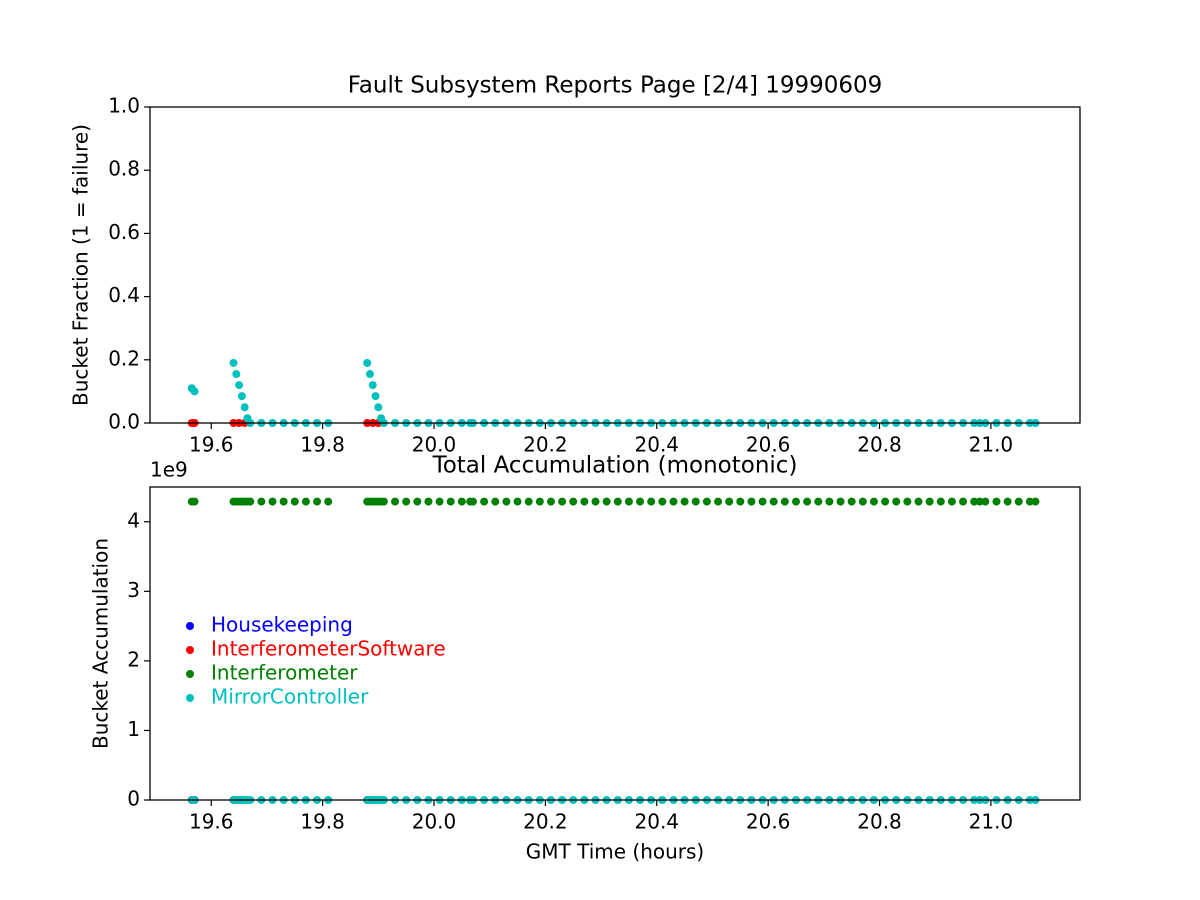 The image size is (1200, 900). Describe the element at coordinates (133, 520) in the screenshot. I see `y-tick-label: 4` at that location.